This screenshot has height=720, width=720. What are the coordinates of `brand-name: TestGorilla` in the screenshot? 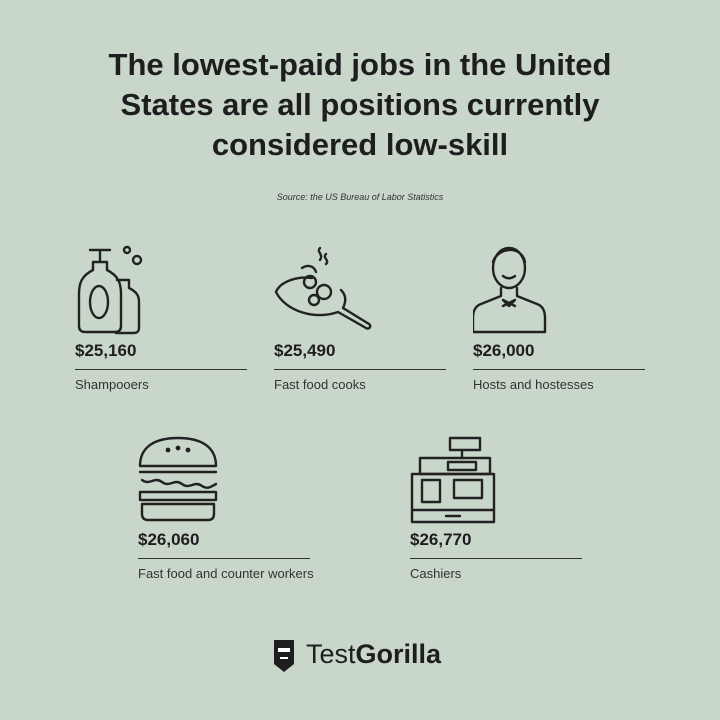 It's located at (373, 654).